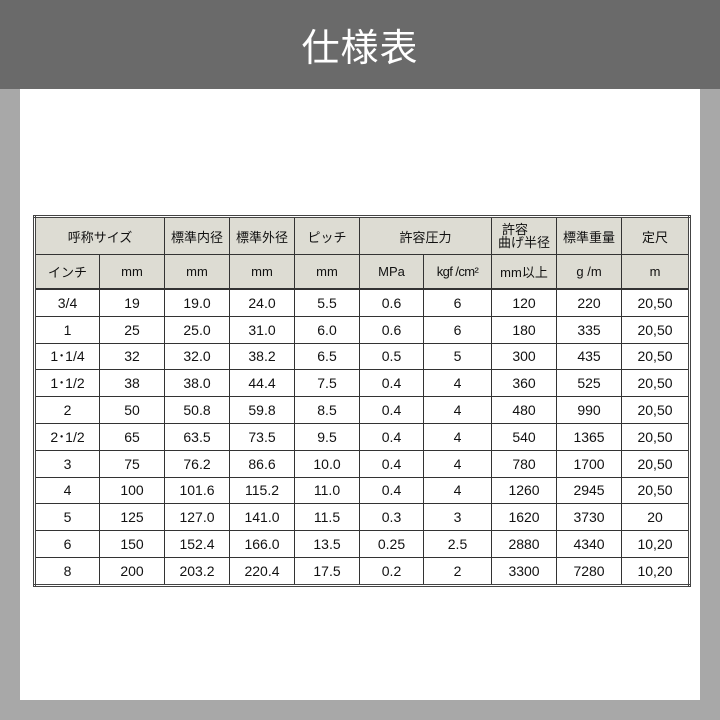 The width and height of the screenshot is (720, 720). I want to click on page-title: 仕様表, so click(360, 48).